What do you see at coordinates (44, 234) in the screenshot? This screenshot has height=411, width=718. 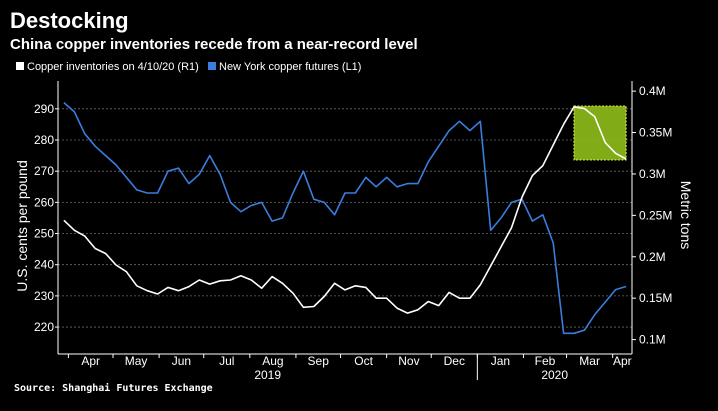 I see `y-tick-label-left: 250` at bounding box center [44, 234].